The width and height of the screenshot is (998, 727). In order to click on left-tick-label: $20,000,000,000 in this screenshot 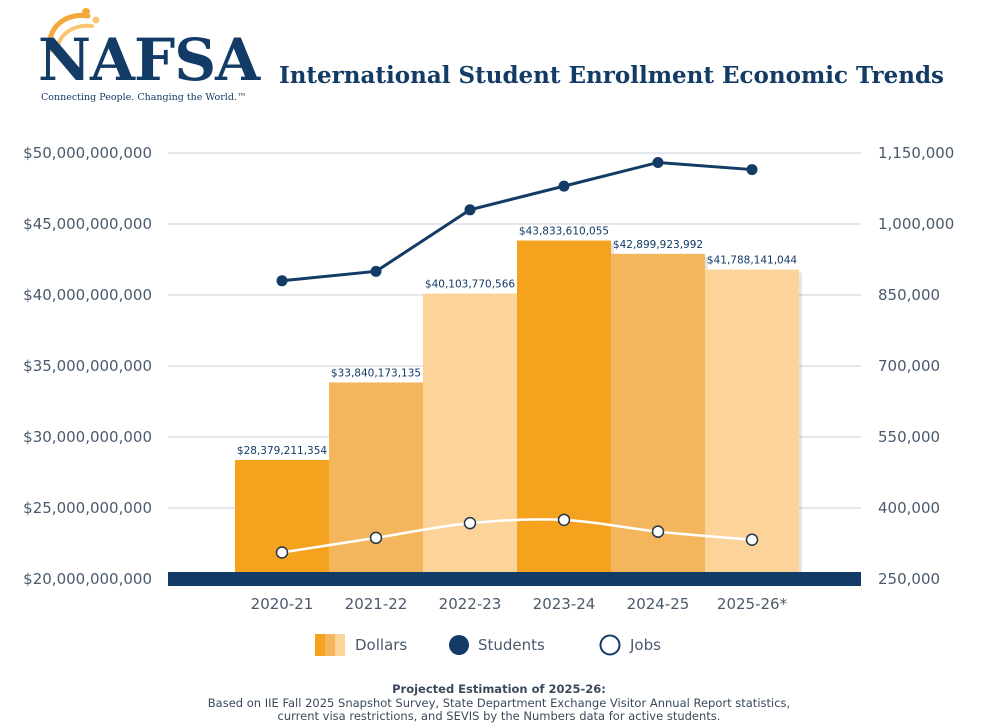, I will do `click(87, 579)`.